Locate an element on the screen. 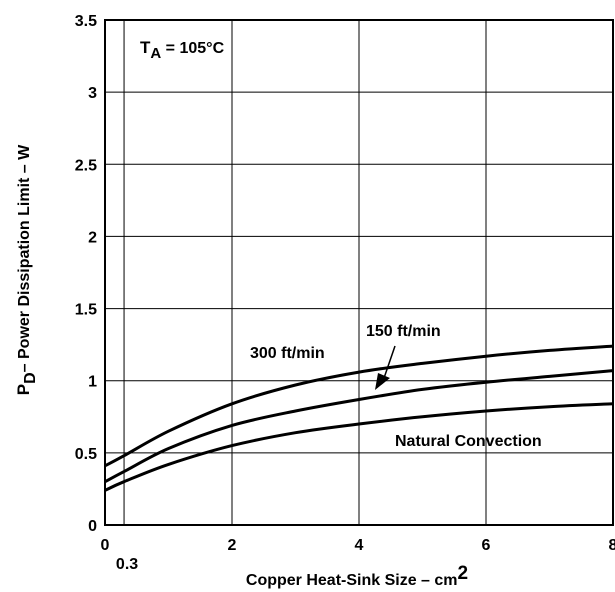  pointer-arrow-head is located at coordinates (382, 381).